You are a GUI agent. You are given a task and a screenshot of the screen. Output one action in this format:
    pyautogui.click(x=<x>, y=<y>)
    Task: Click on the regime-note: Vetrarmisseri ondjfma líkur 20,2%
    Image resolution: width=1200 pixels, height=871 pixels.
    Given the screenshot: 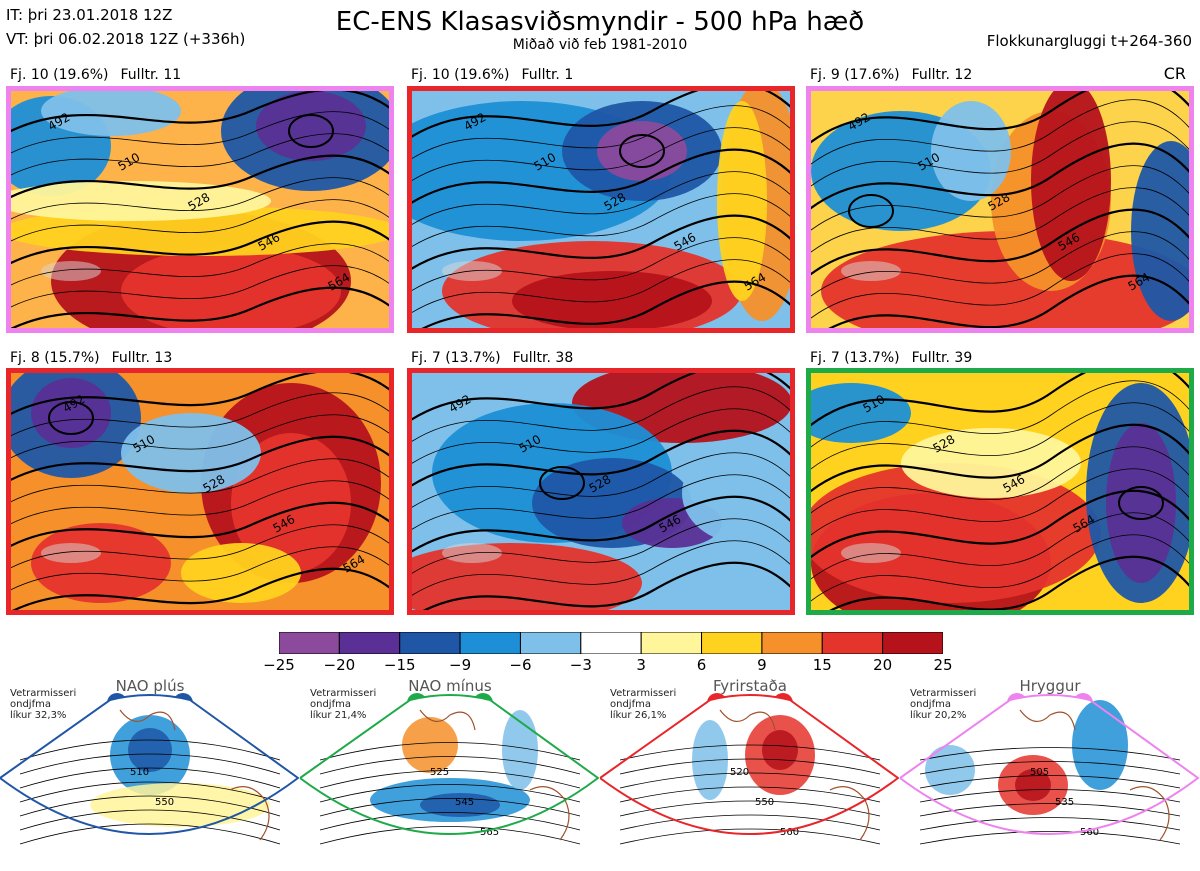 What is the action you would take?
    pyautogui.click(x=943, y=704)
    